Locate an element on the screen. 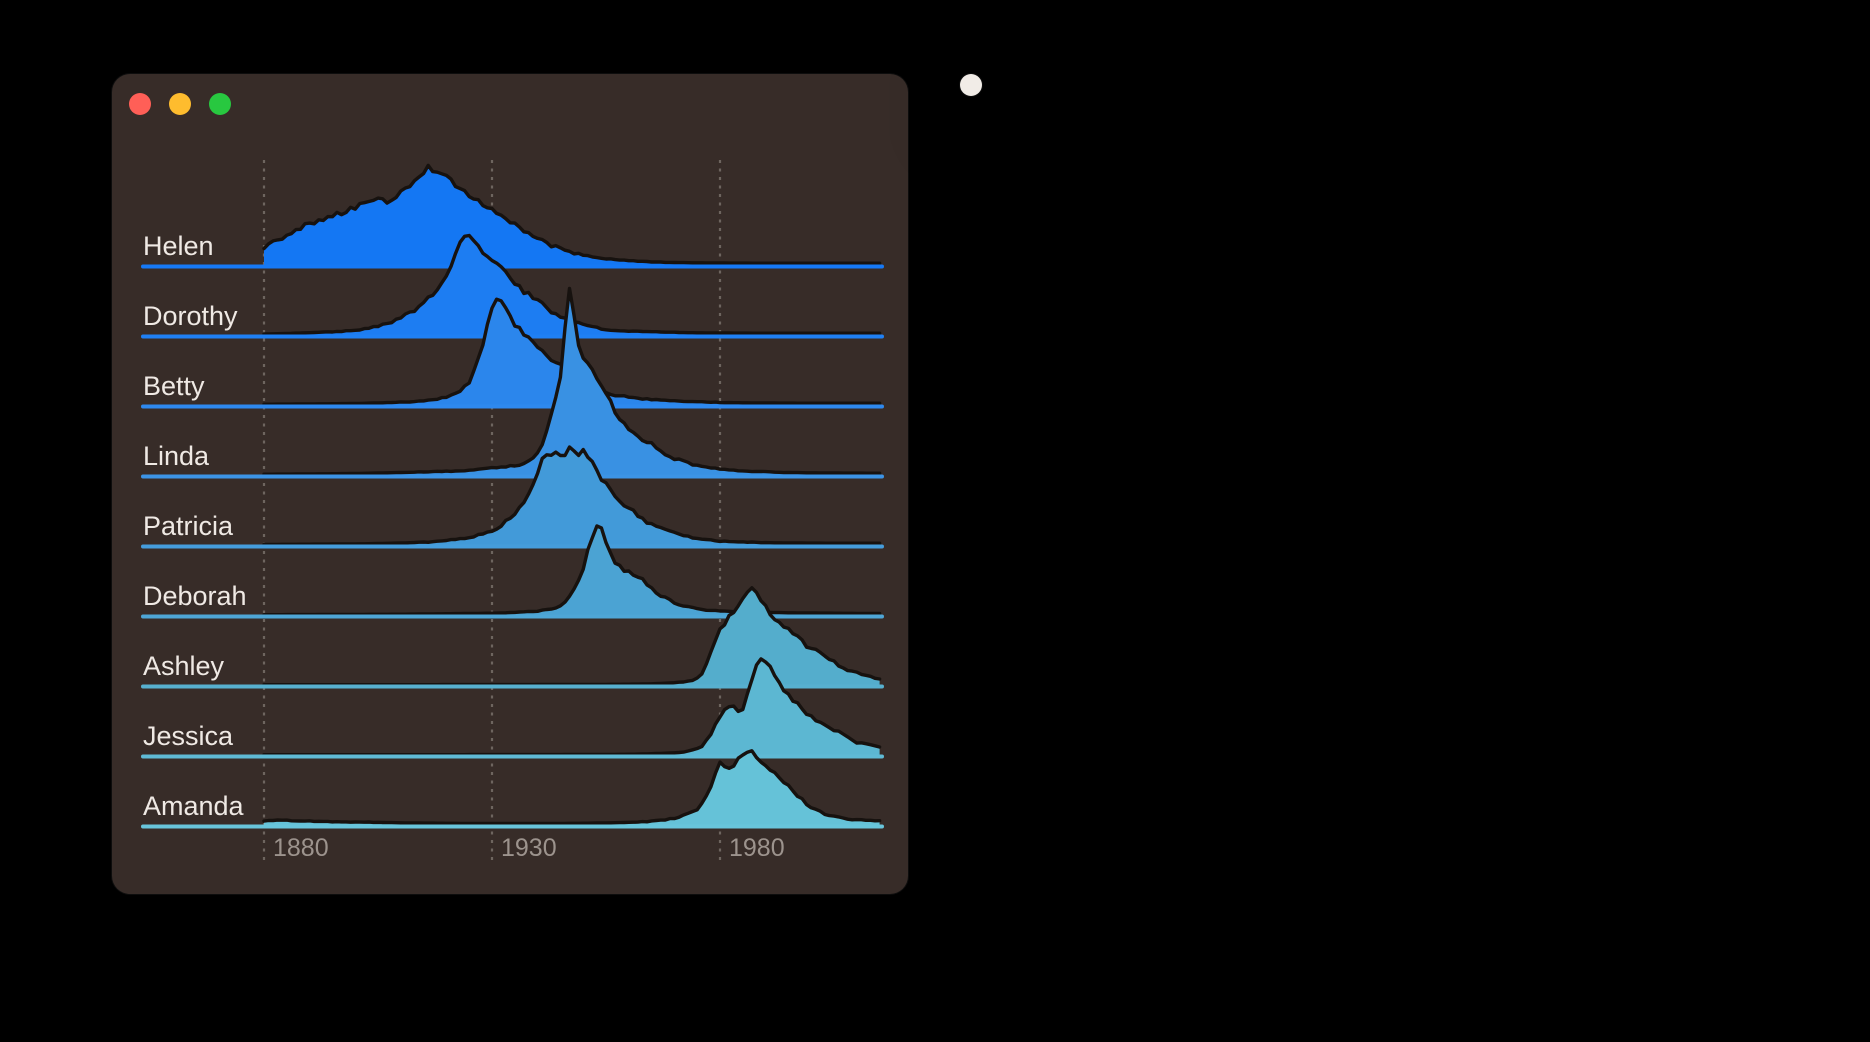 This screenshot has width=1870, height=1042. density-outline-helen is located at coordinates (572, 214).